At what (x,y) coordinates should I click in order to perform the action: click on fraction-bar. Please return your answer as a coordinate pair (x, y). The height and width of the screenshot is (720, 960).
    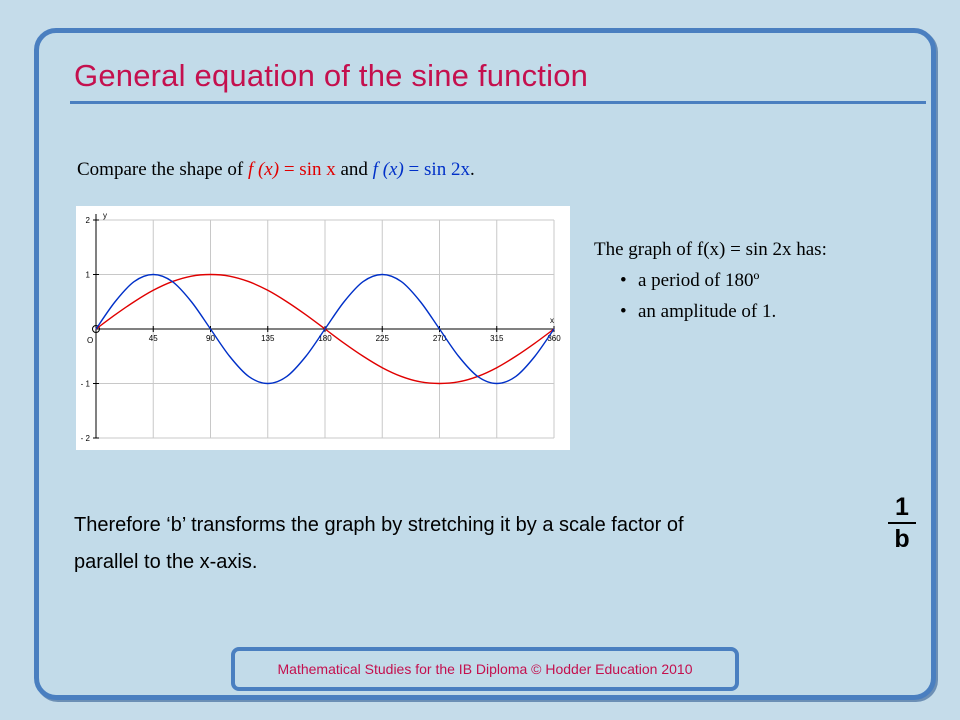
    Looking at the image, I should click on (902, 523).